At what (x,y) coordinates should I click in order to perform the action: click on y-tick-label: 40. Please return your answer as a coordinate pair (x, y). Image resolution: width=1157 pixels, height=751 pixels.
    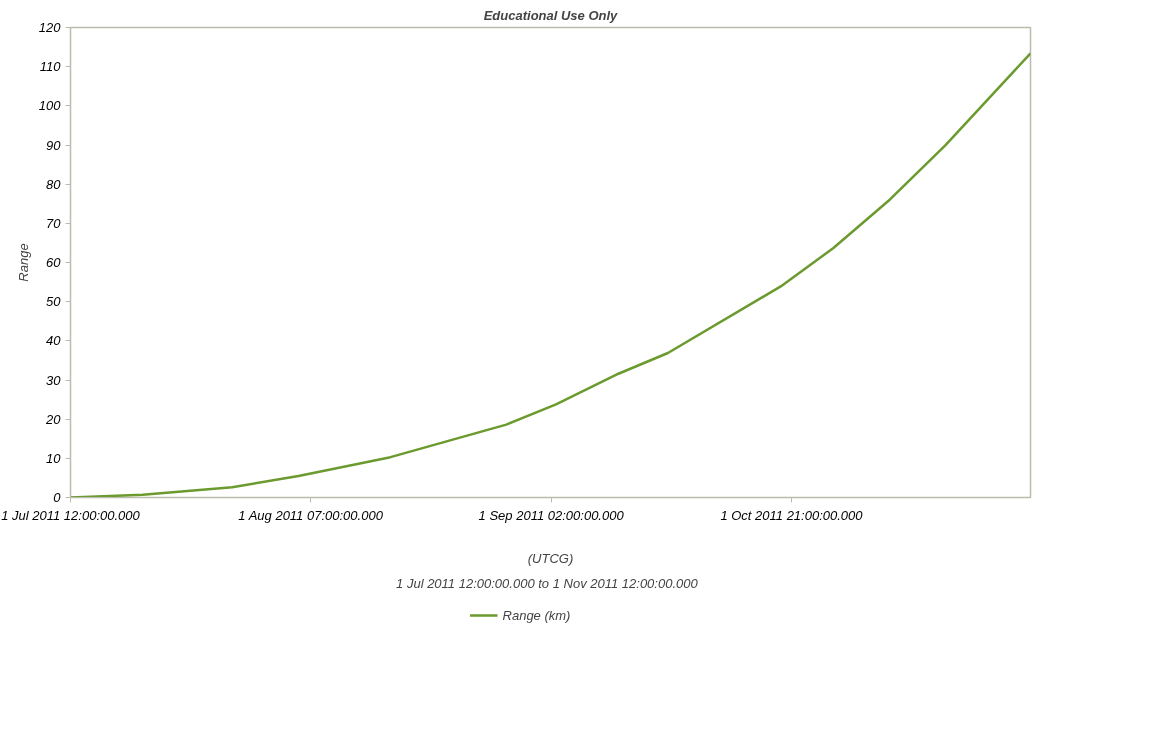
    Looking at the image, I should click on (54, 341).